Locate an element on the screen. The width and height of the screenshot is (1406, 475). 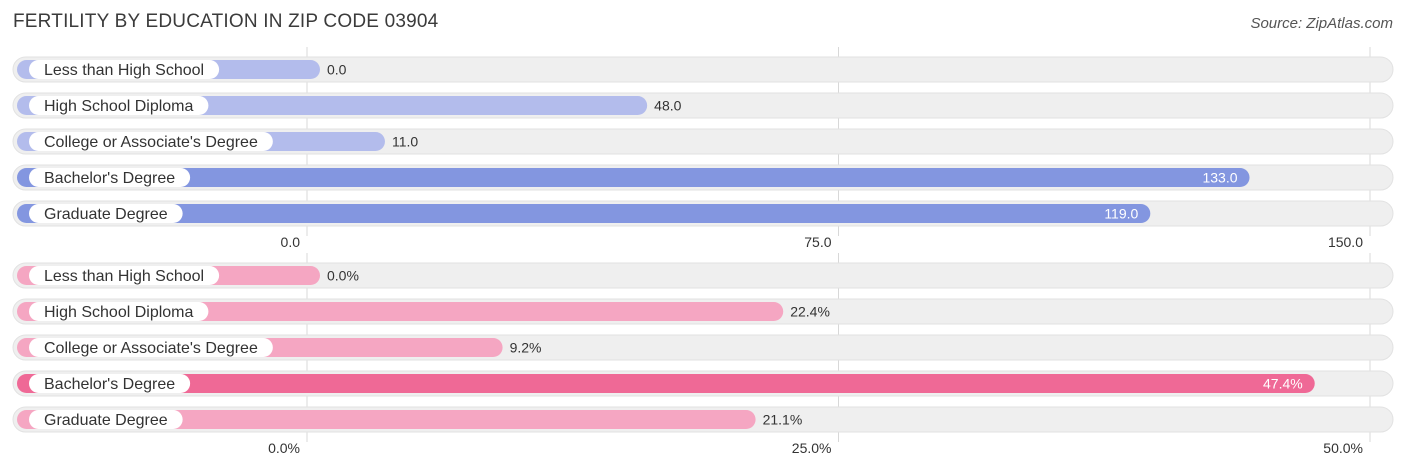
value-label-college-or-associate-s-degree: 9.2% is located at coordinates (526, 348).